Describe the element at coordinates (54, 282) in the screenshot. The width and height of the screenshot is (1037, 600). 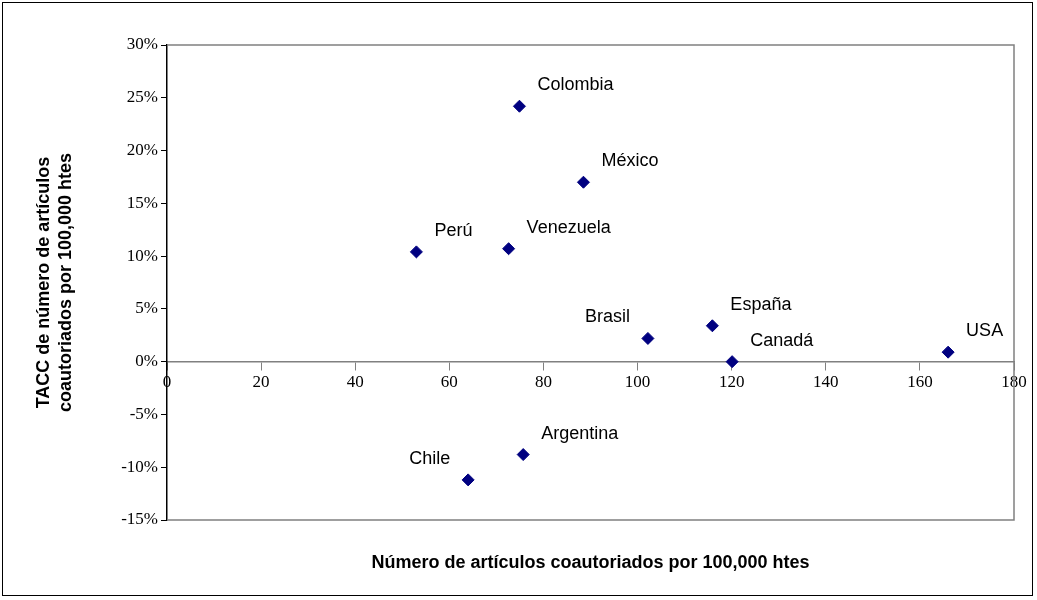
I see `y-axis-title: TACC de número de artículos coautoriados por 100,000 htes` at that location.